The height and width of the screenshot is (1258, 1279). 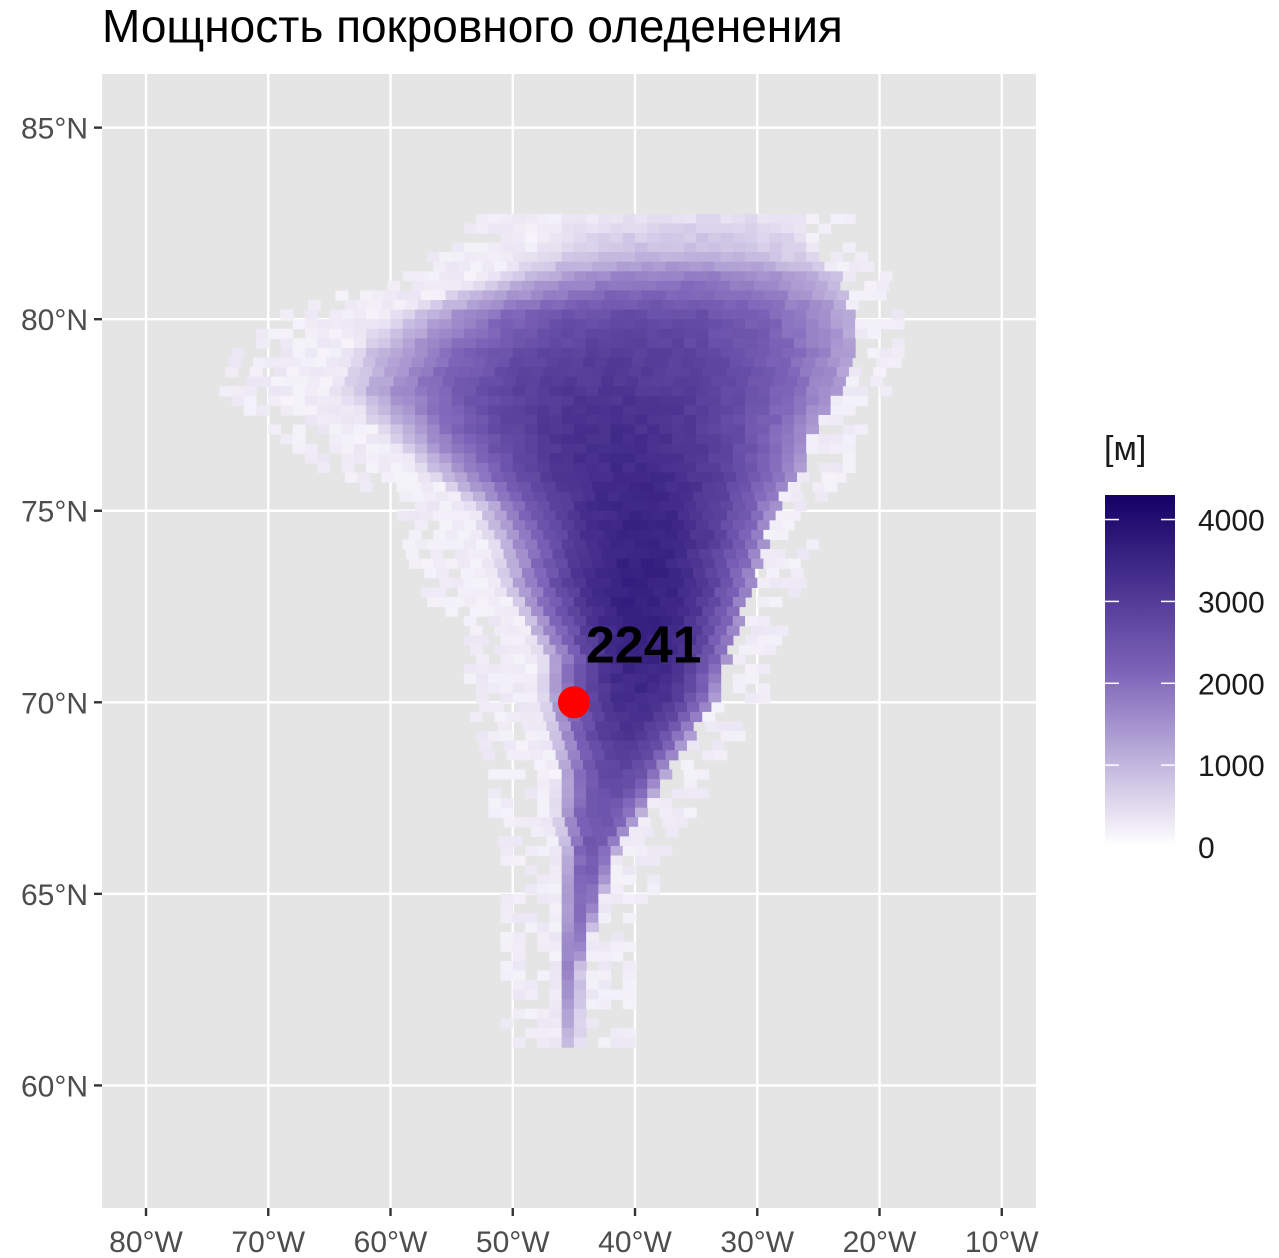 I want to click on sample-point-label: 2241, so click(x=644, y=645).